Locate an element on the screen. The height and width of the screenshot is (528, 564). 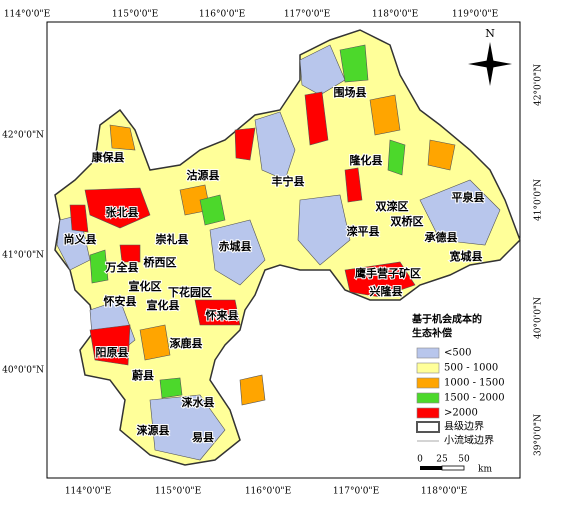
county-label: 宣化区 is located at coordinates (145, 286).